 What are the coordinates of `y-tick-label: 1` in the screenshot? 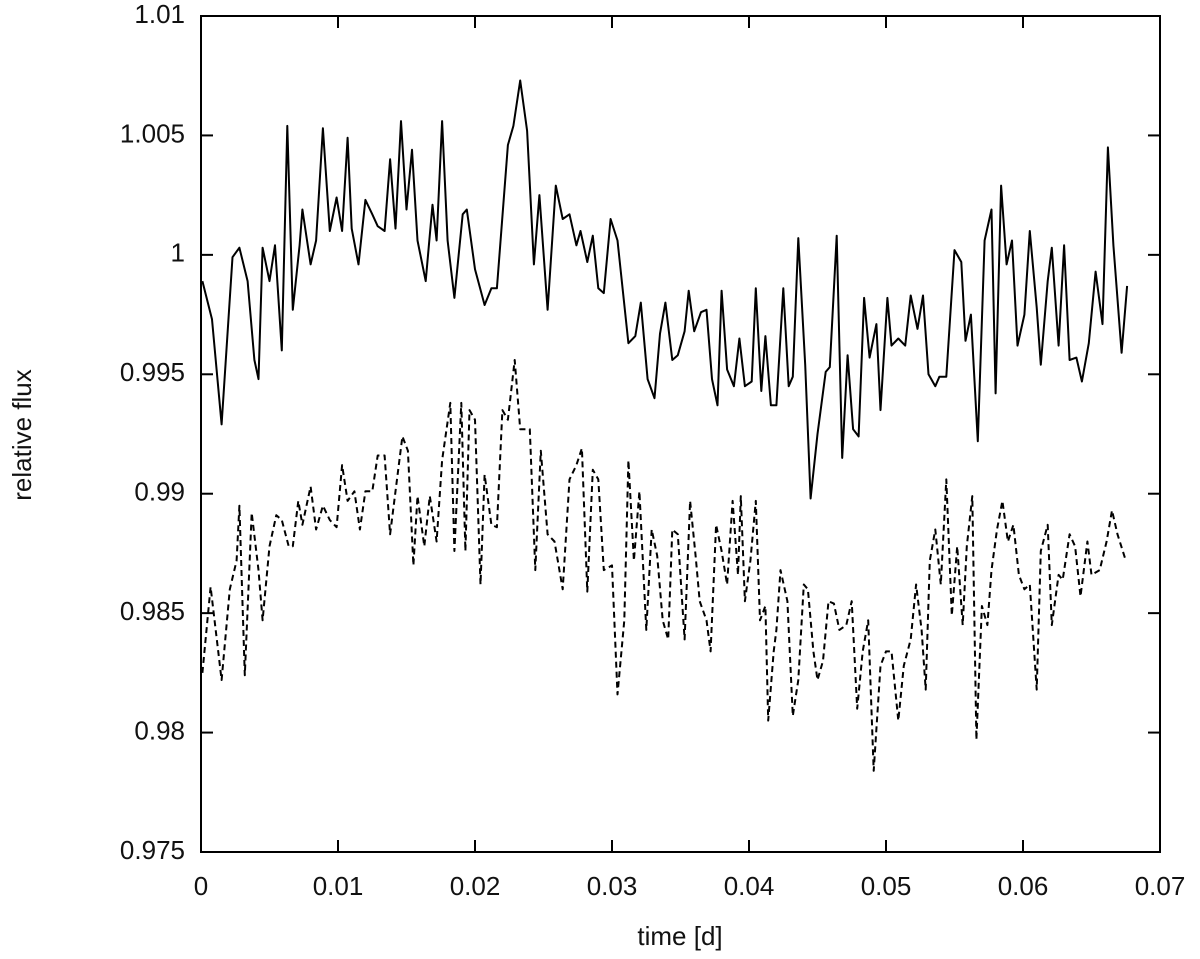 It's located at (178, 253).